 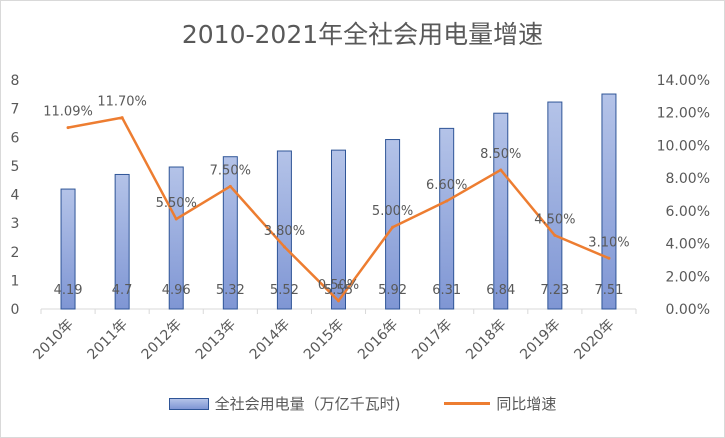 What do you see at coordinates (15, 110) in the screenshot?
I see `y-left-tick-label: 7` at bounding box center [15, 110].